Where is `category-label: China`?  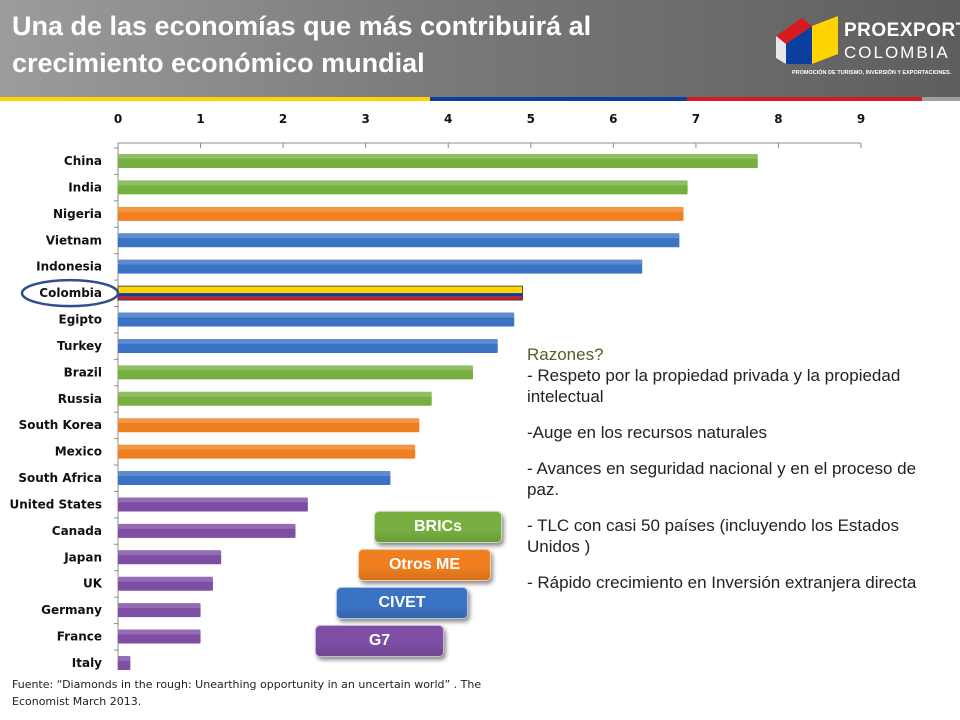 category-label: China is located at coordinates (83, 161).